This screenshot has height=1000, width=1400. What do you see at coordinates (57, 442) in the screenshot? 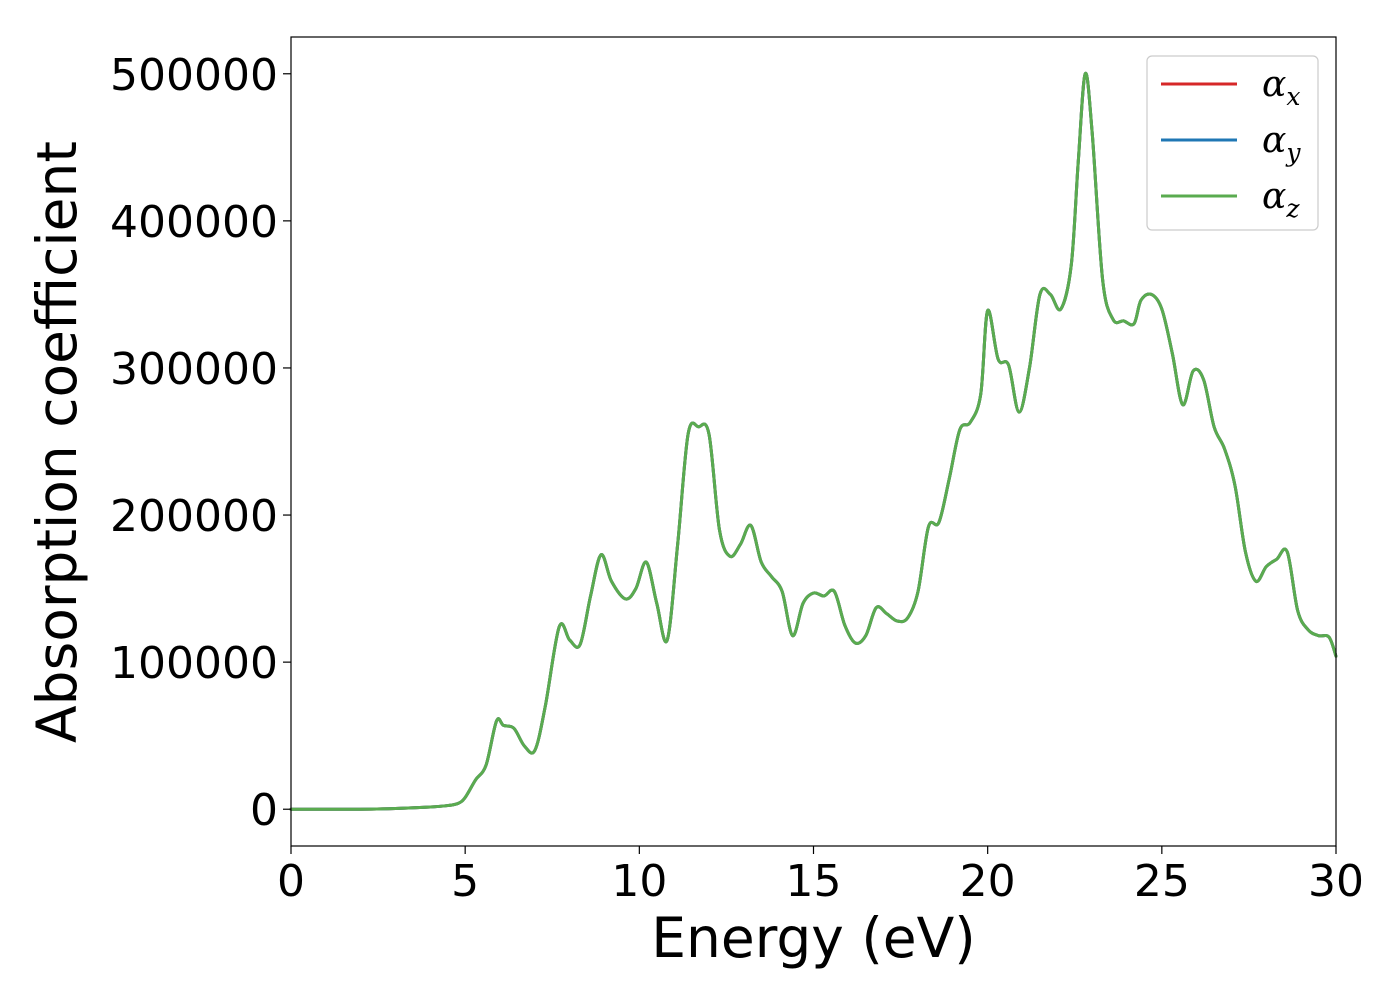
I see `y-axis-label: Absorption coefficient` at bounding box center [57, 442].